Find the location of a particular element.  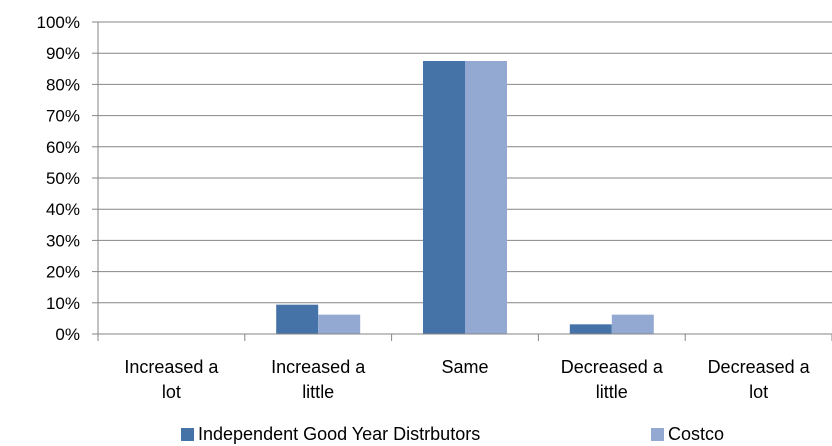

x-category-label: Decreased a lot is located at coordinates (759, 379).